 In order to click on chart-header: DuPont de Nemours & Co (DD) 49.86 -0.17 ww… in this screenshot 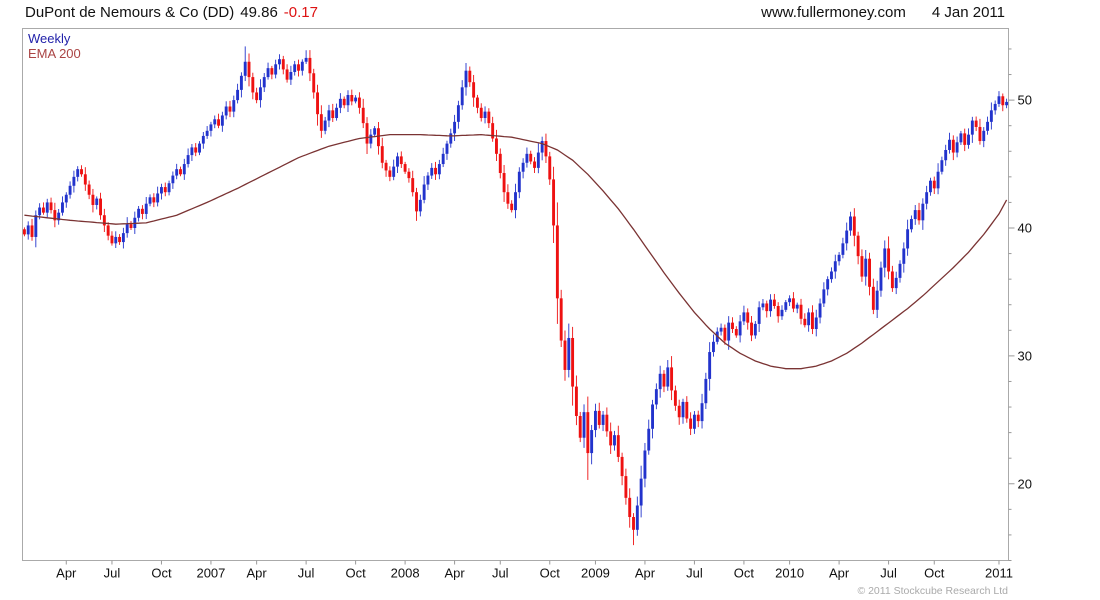, I will do `click(550, 12)`.